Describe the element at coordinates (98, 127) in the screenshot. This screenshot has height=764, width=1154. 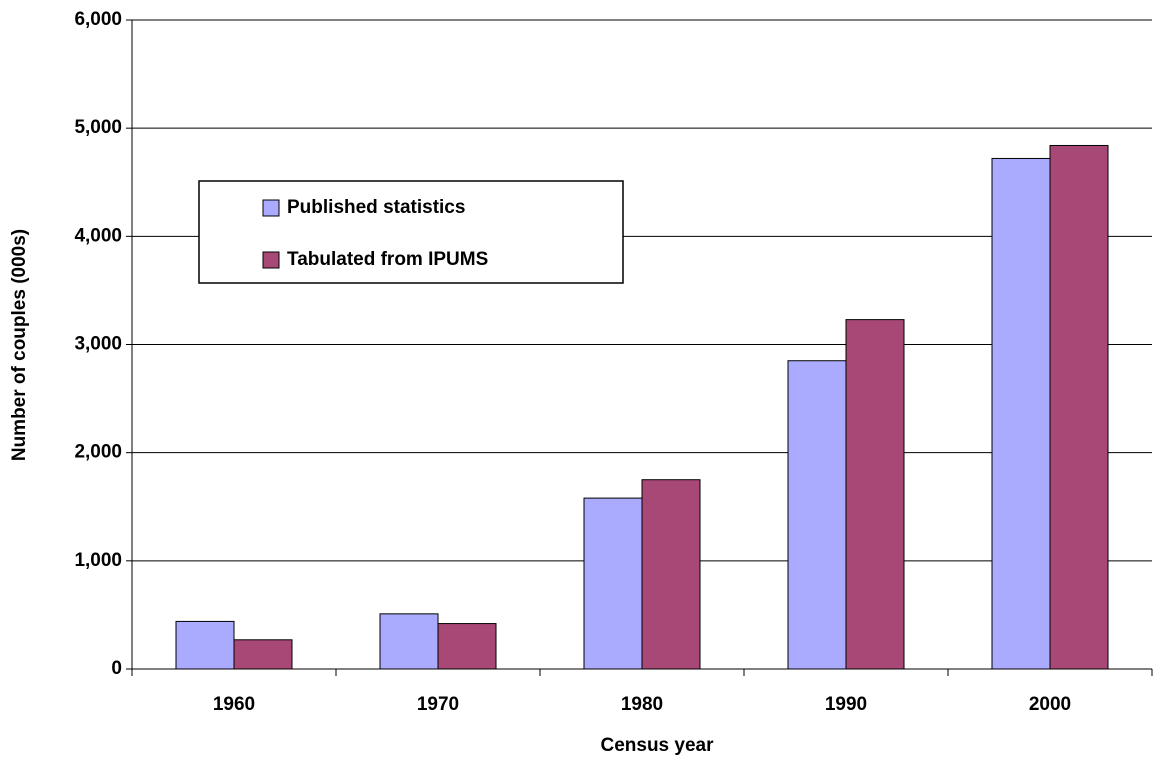
I see `y-tick-label: 5,000` at that location.